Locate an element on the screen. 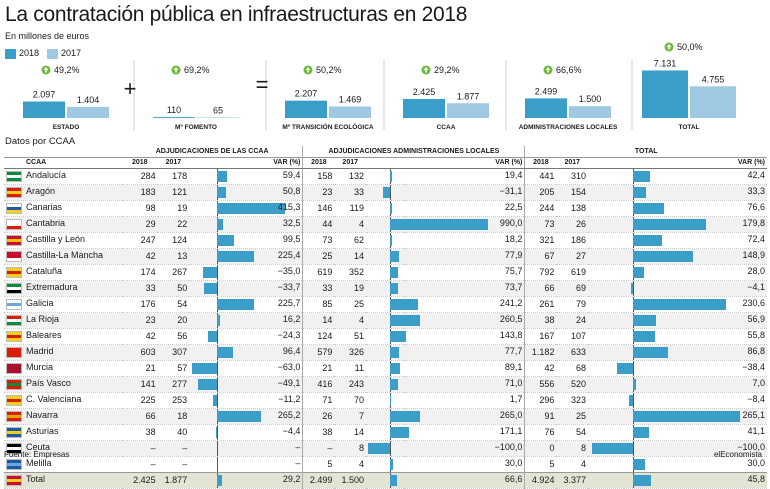 This screenshot has height=489, width=770. plus-operator: + is located at coordinates (130, 88).